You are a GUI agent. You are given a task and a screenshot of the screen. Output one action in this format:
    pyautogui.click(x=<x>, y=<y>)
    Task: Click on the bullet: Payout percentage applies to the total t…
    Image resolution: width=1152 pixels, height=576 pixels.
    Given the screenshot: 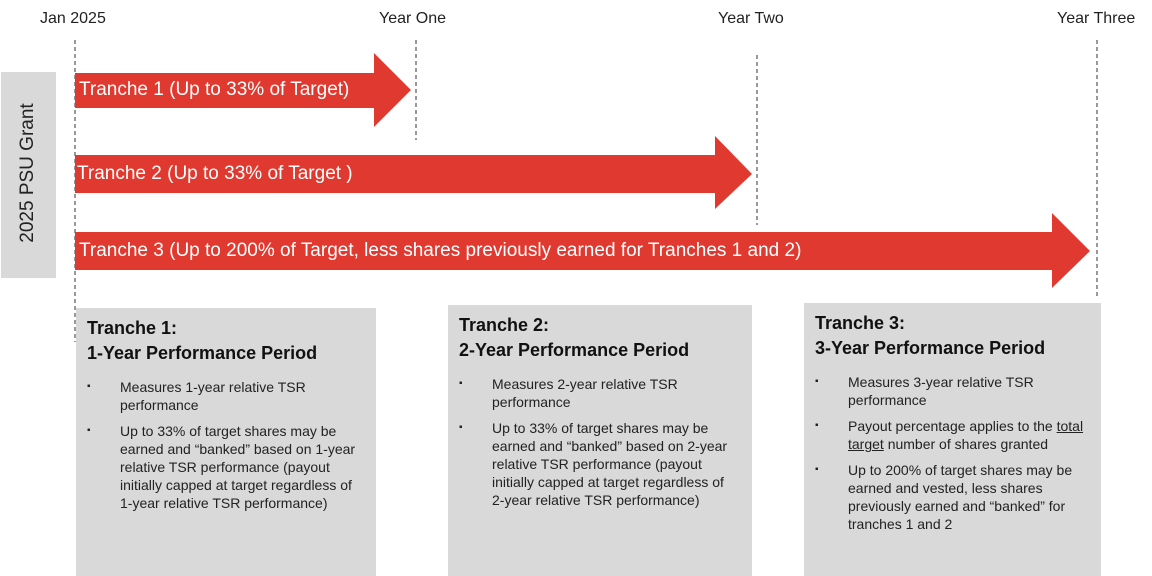 What is the action you would take?
    pyautogui.click(x=951, y=435)
    